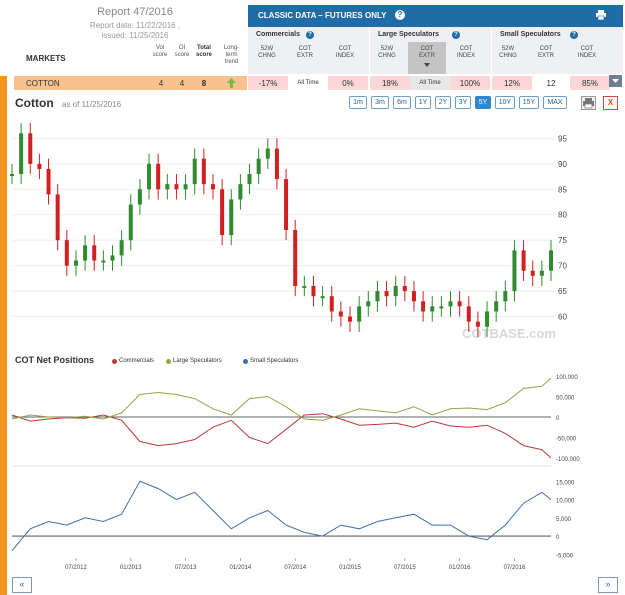 Image resolution: width=625 pixels, height=595 pixels. Describe the element at coordinates (555, 102) in the screenshot. I see `range-max-button: MAX` at that location.